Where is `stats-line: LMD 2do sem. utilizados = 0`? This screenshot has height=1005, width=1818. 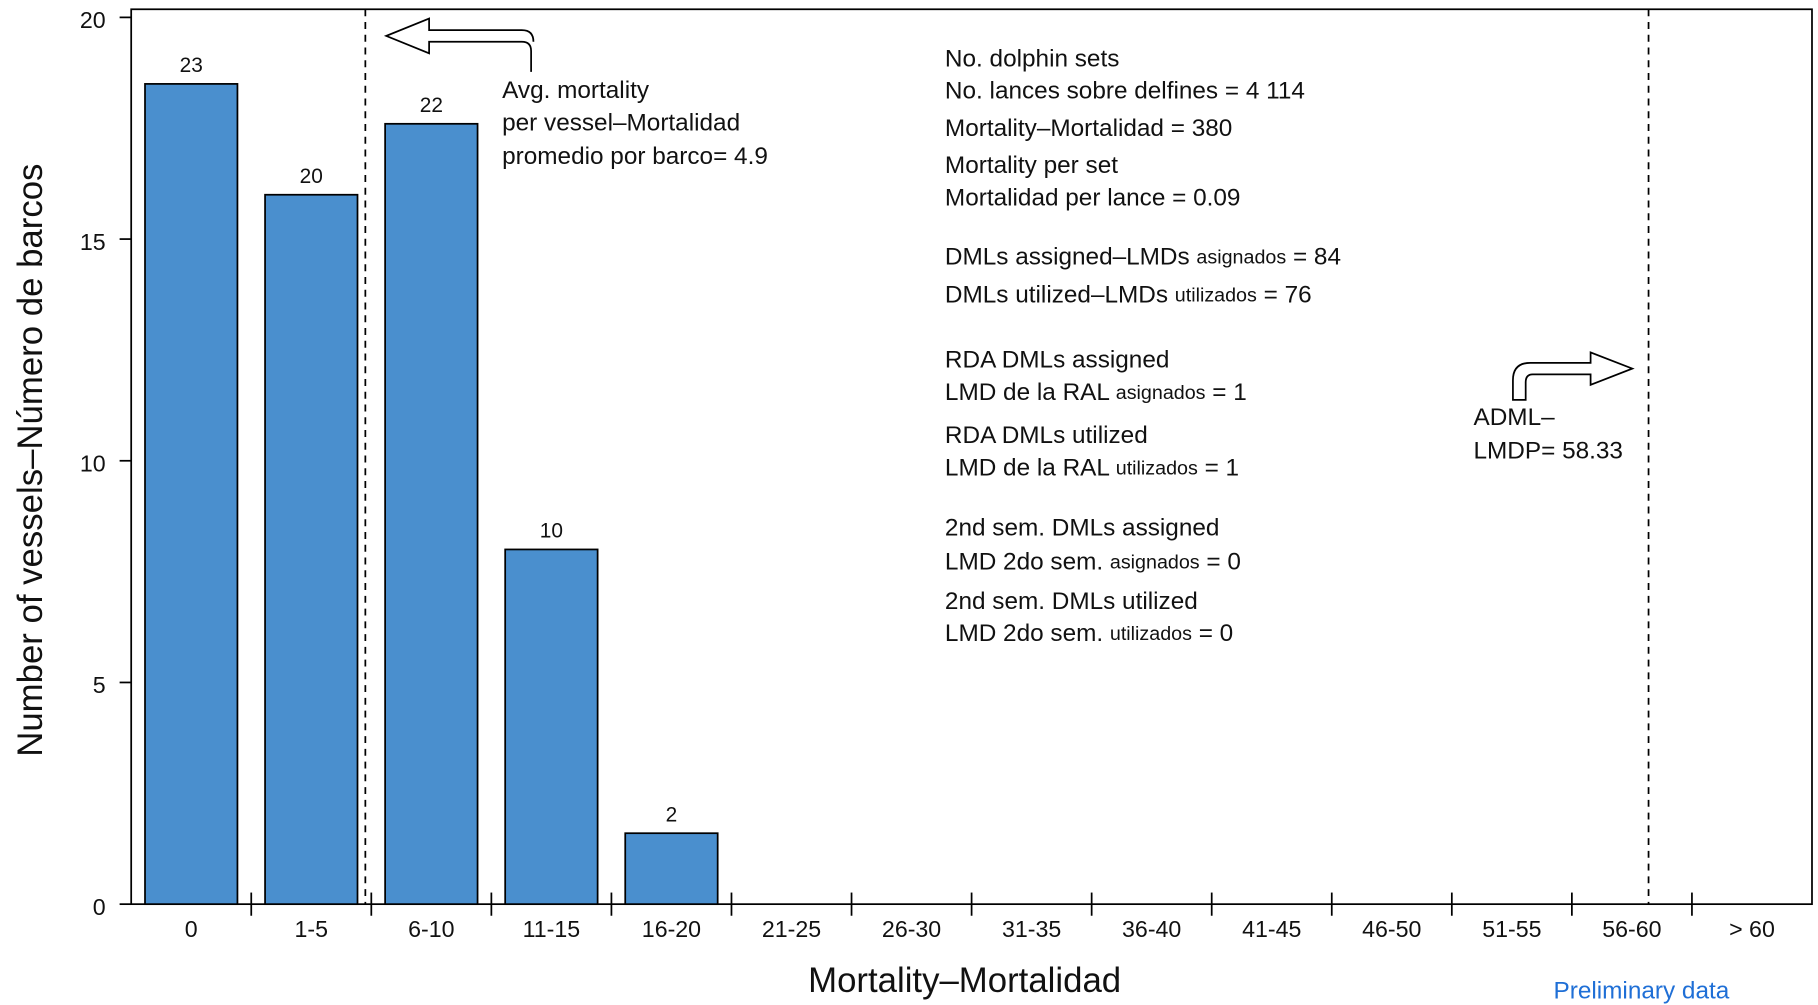 stats-line: LMD 2do sem. utilizados = 0 is located at coordinates (1089, 634).